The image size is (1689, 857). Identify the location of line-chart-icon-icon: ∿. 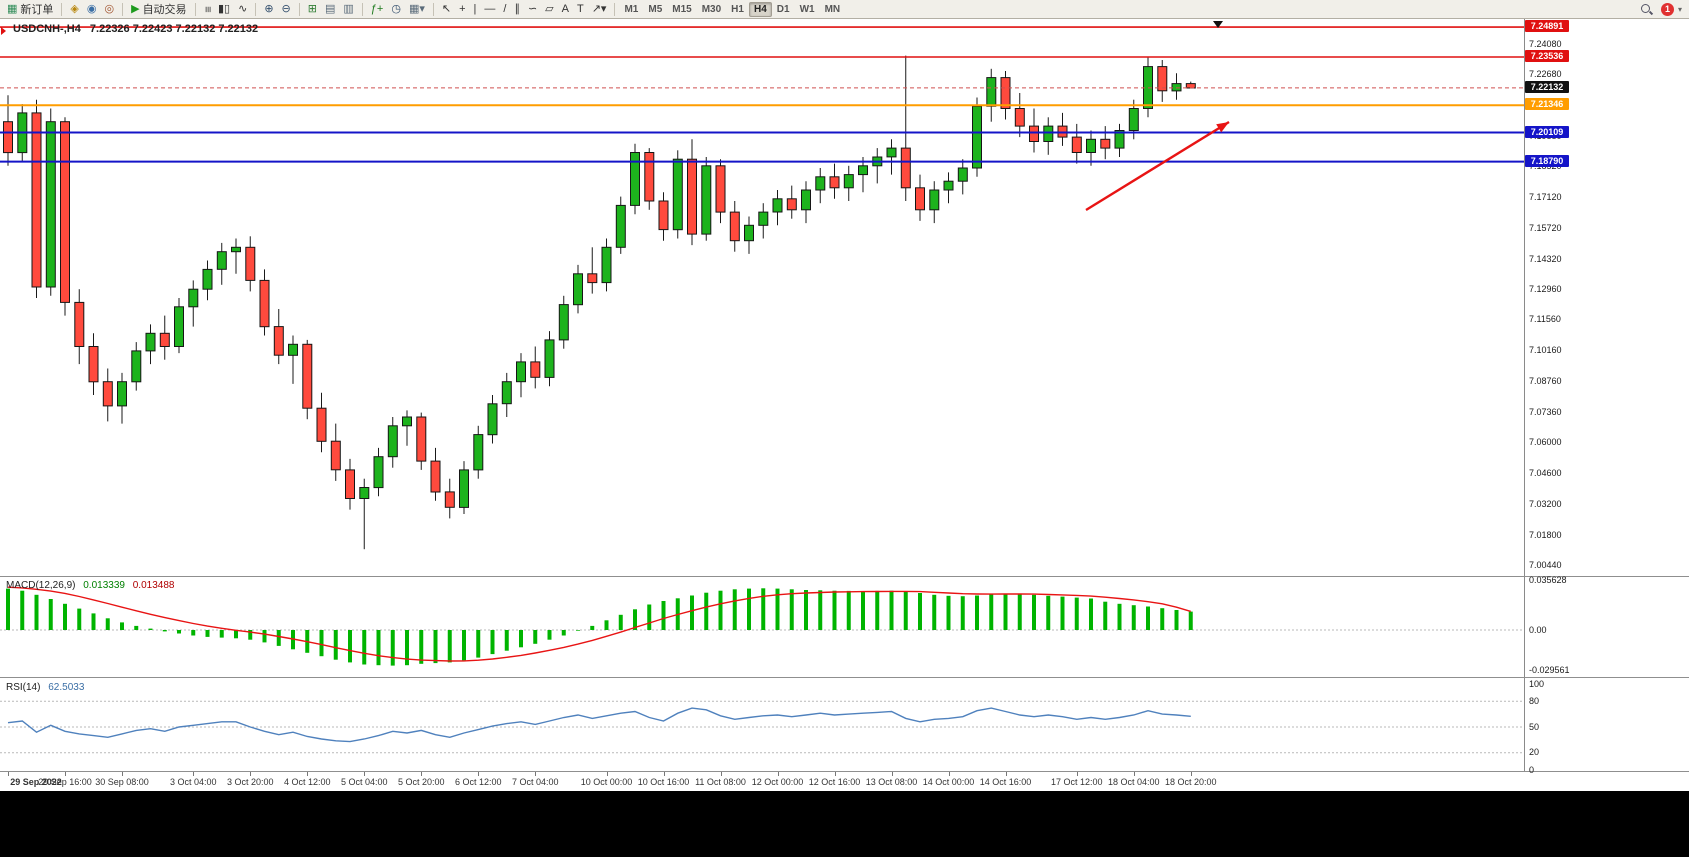
(243, 8).